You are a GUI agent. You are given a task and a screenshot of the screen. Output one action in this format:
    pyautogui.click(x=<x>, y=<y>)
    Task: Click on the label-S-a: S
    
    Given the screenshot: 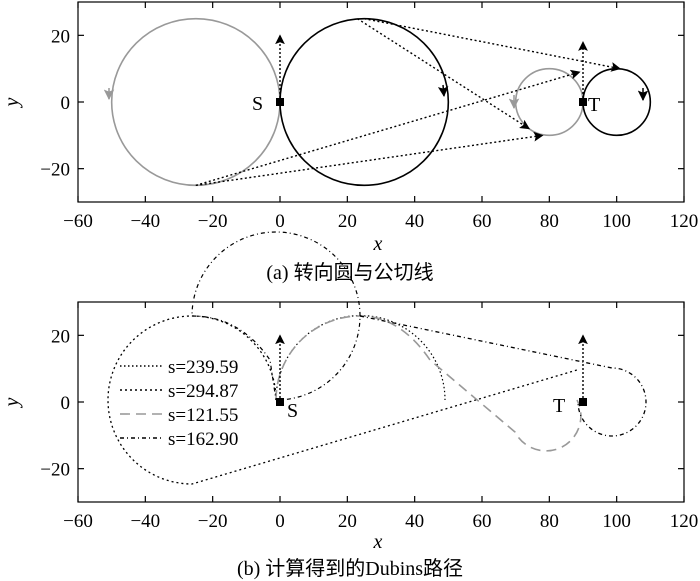 What is the action you would take?
    pyautogui.click(x=257, y=104)
    